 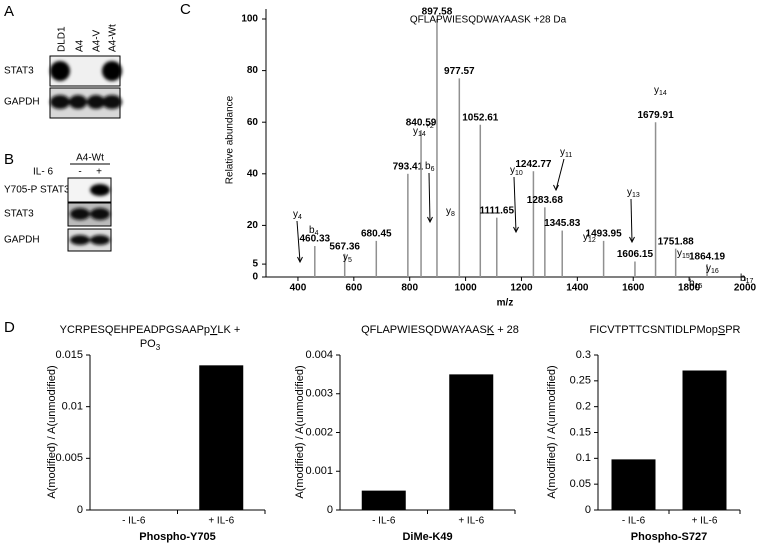 I want to click on ion-label: y11, so click(x=566, y=153).